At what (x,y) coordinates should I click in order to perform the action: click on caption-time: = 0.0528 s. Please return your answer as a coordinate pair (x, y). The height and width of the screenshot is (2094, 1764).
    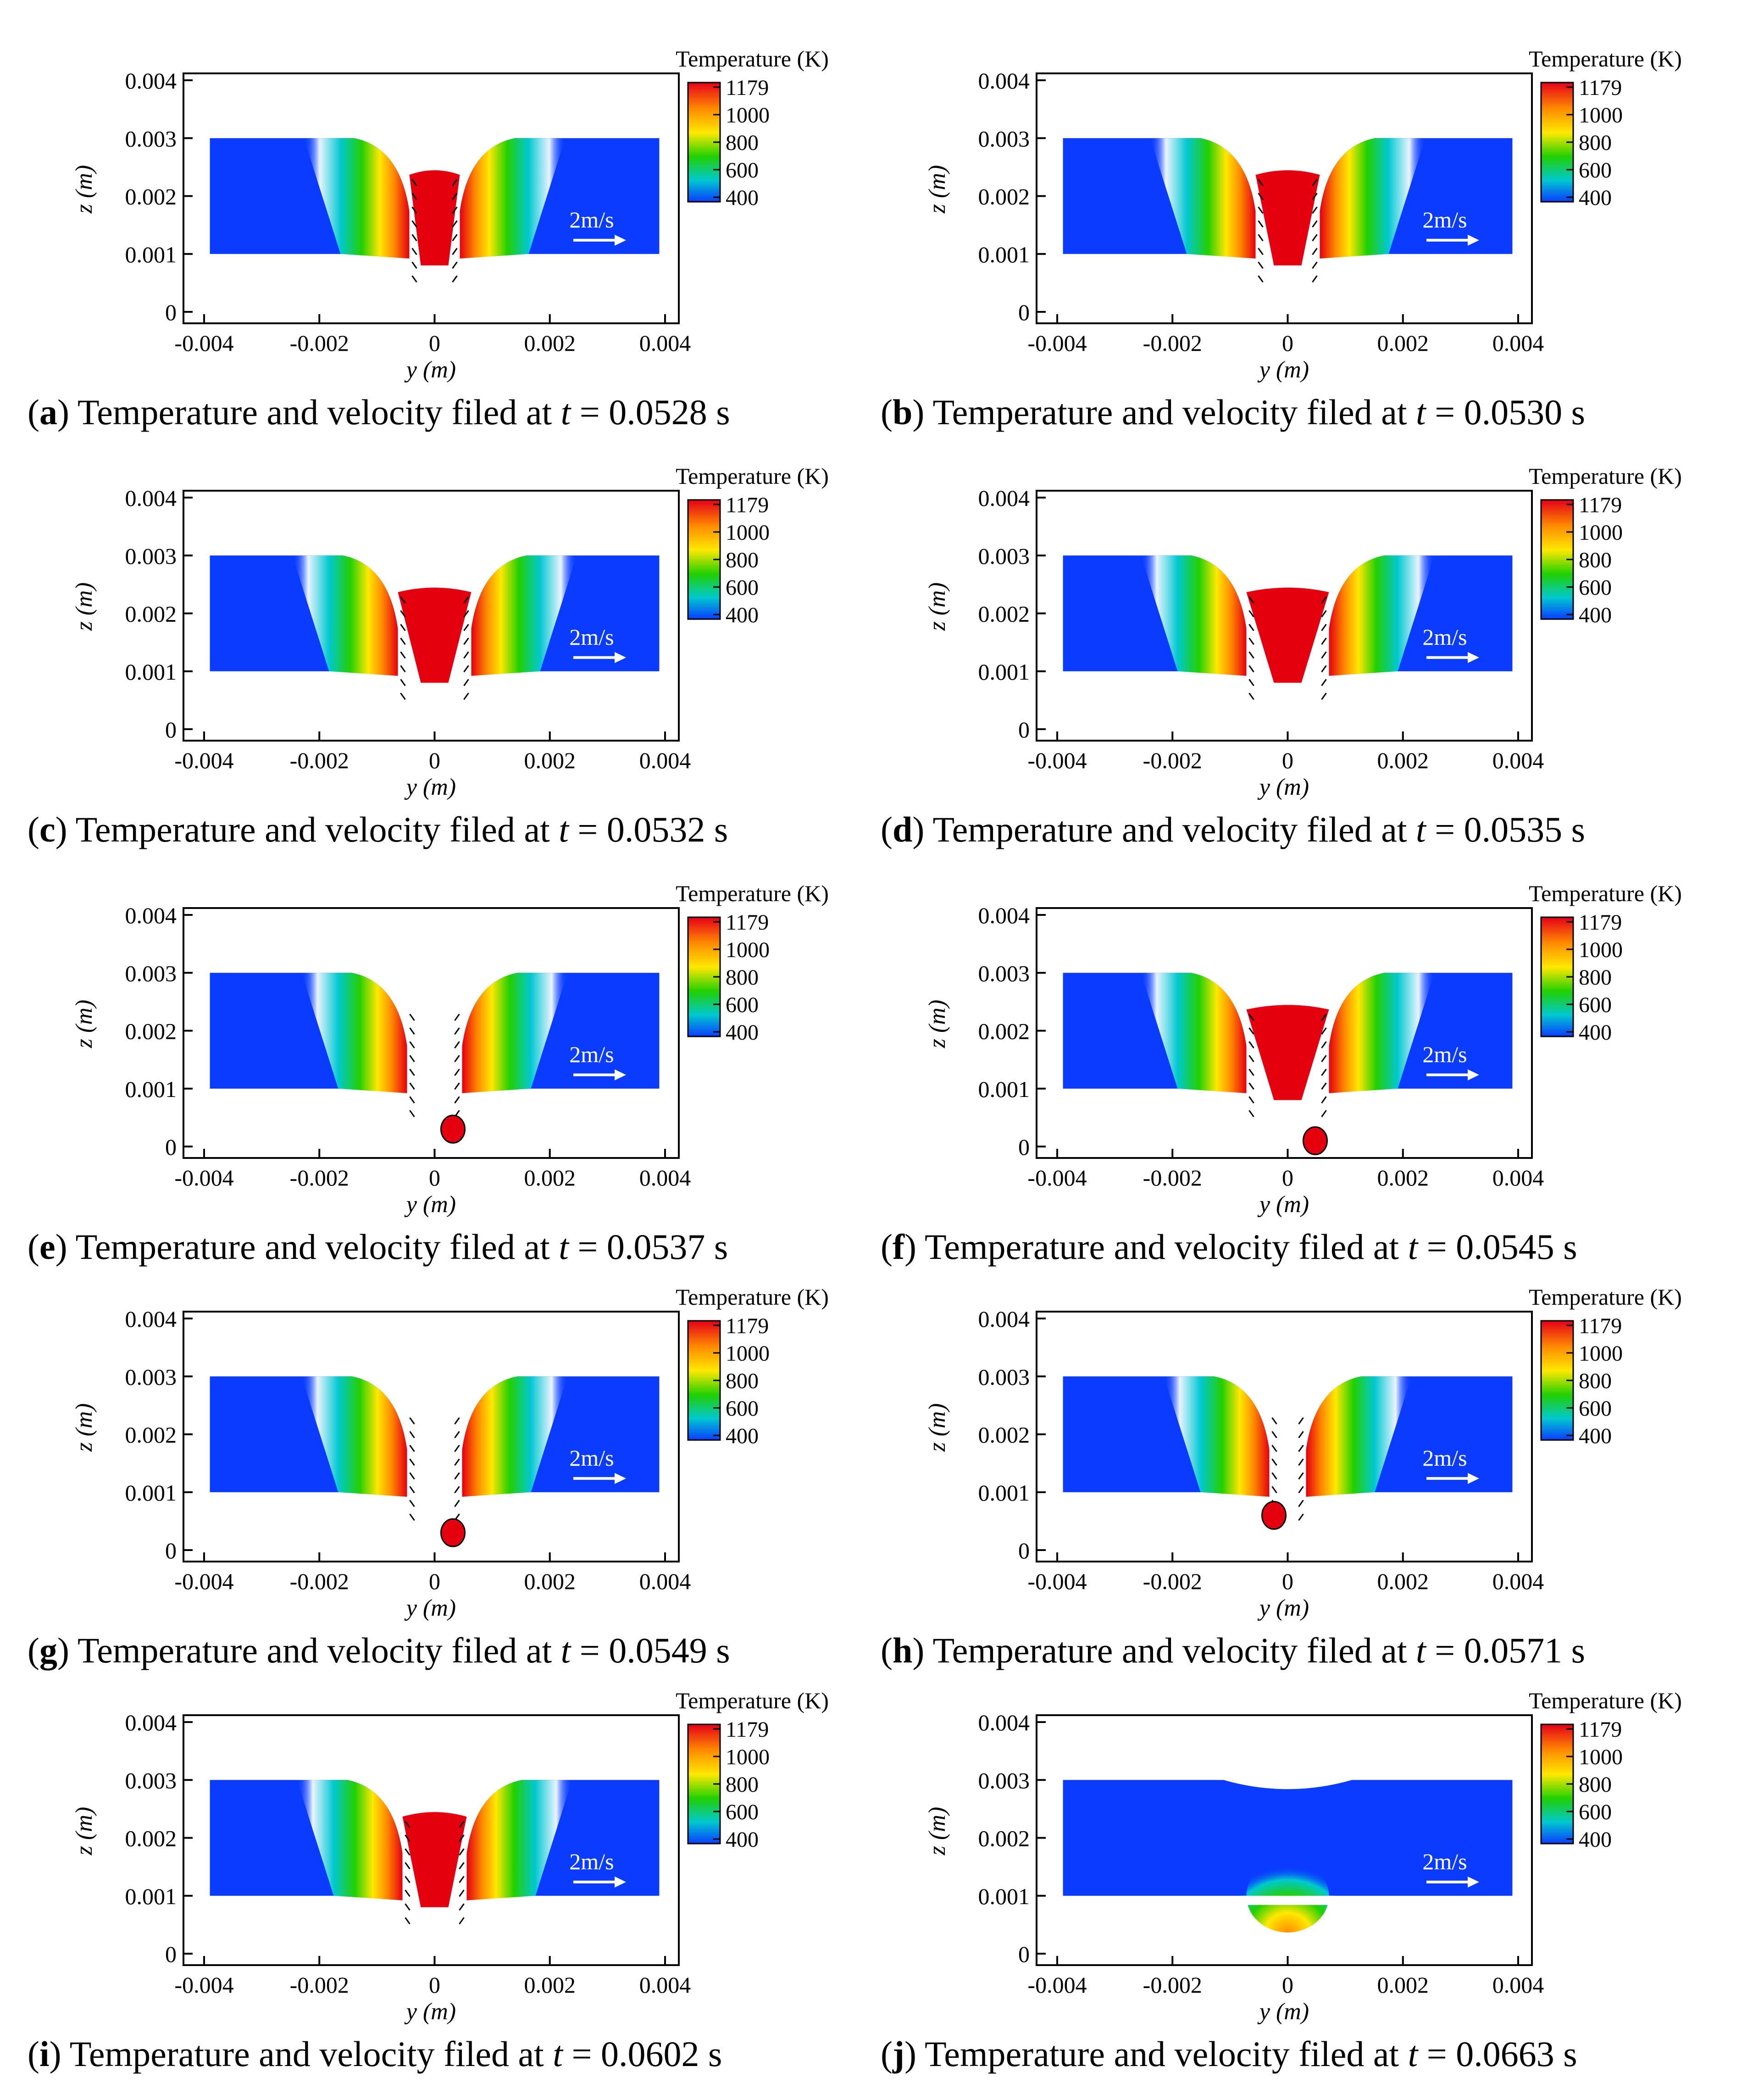
    Looking at the image, I should click on (650, 412).